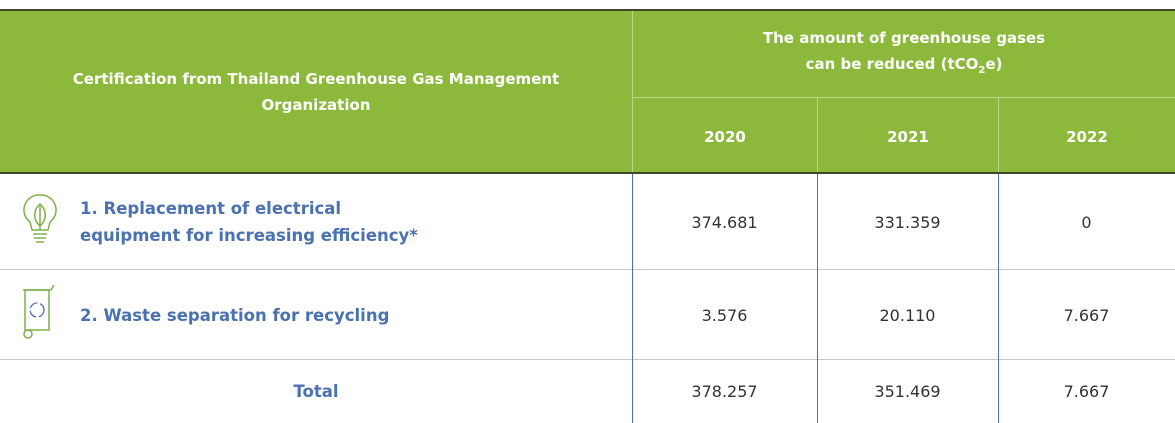 This screenshot has width=1175, height=423. I want to click on row-label: 2. Waste separation for recycling, so click(235, 315).